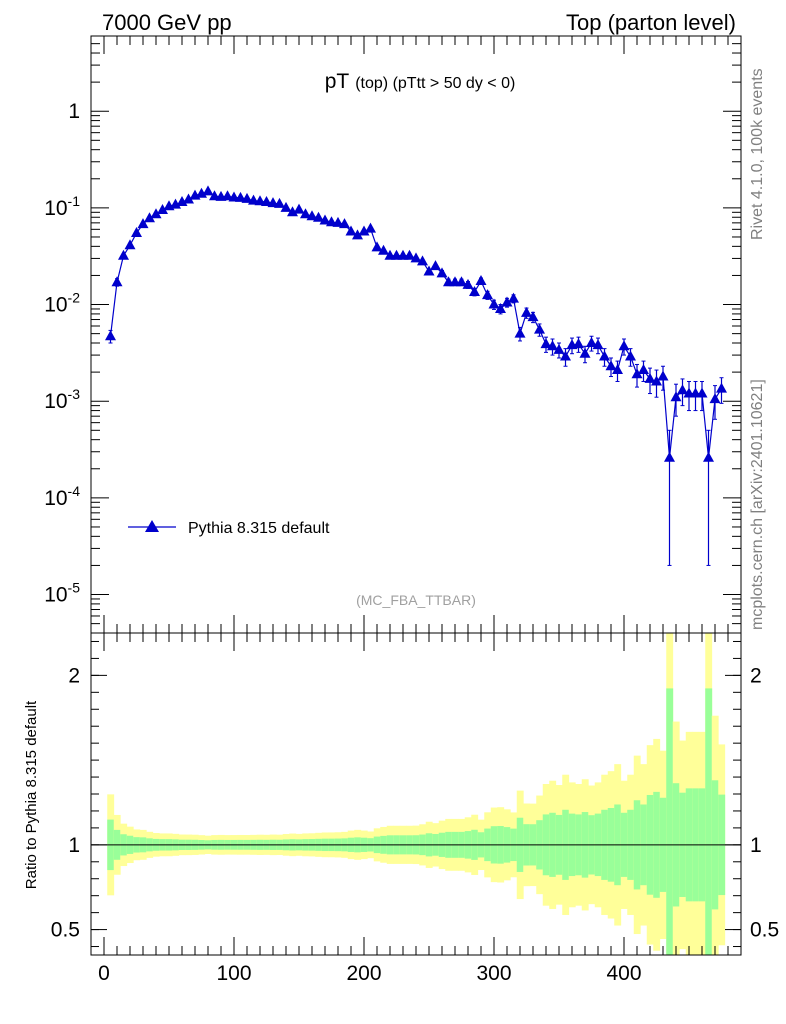 The height and width of the screenshot is (1024, 786). I want to click on y-tick-label: 1, so click(74, 111).